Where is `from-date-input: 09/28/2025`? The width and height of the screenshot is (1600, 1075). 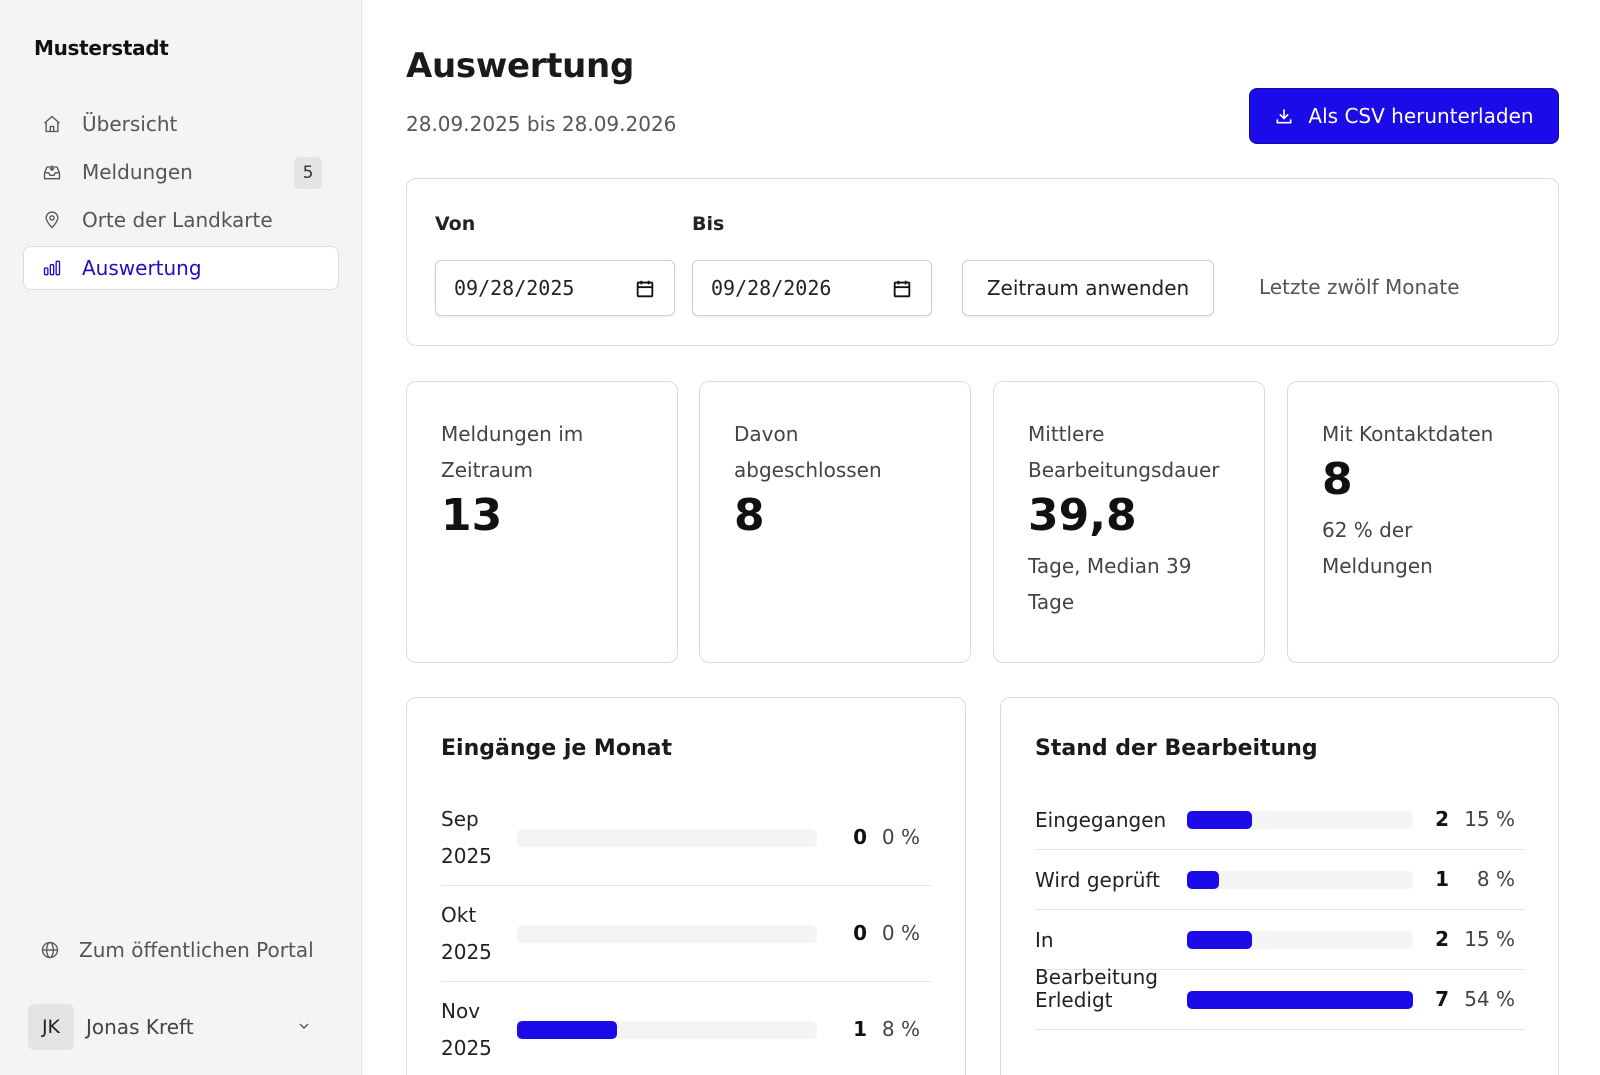
from-date-input: 09/28/2025 is located at coordinates (555, 288).